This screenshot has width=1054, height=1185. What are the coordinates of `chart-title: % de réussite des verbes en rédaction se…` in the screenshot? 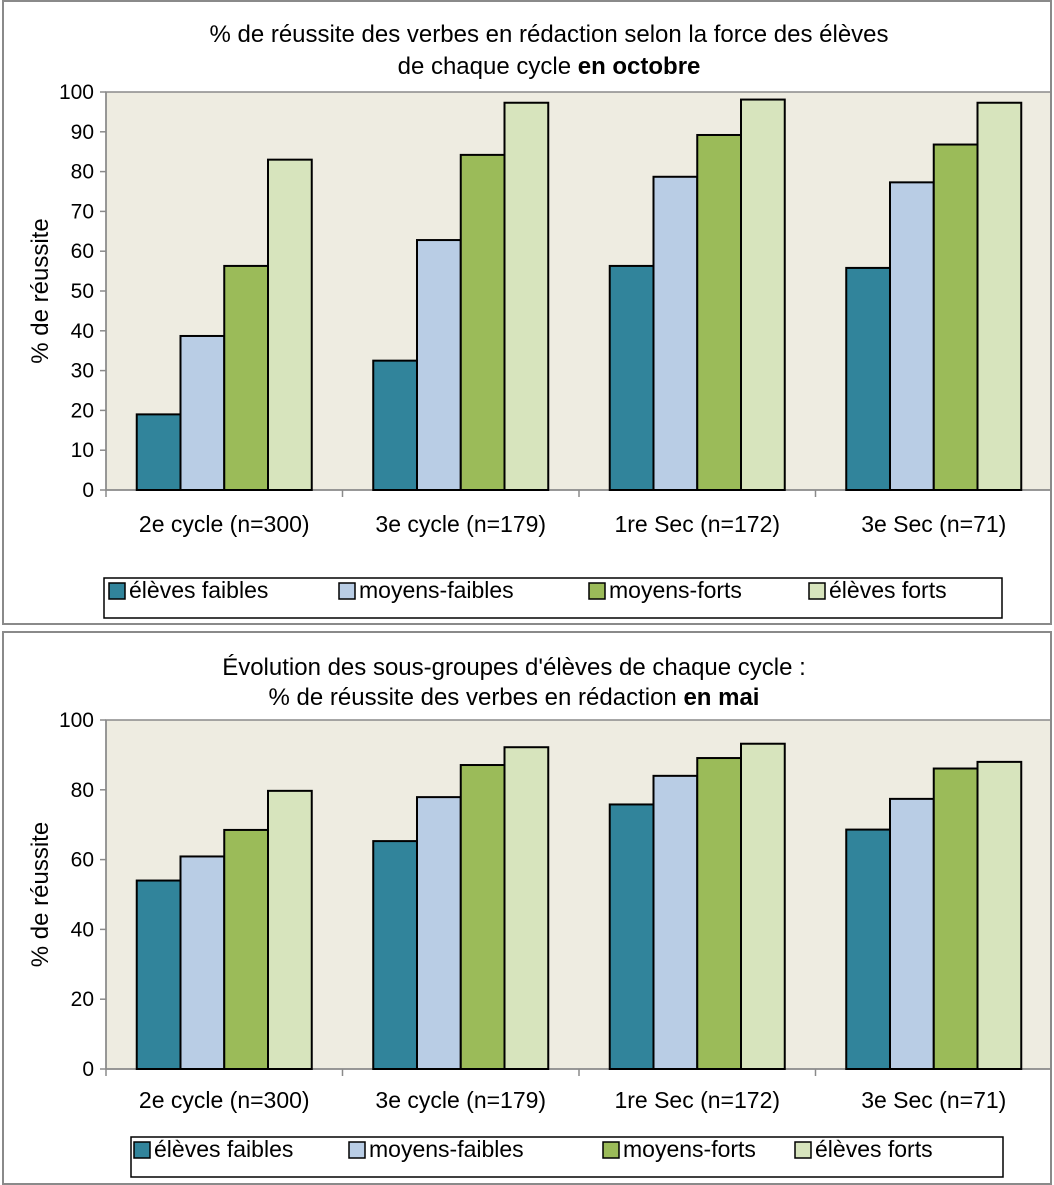 It's located at (548, 34).